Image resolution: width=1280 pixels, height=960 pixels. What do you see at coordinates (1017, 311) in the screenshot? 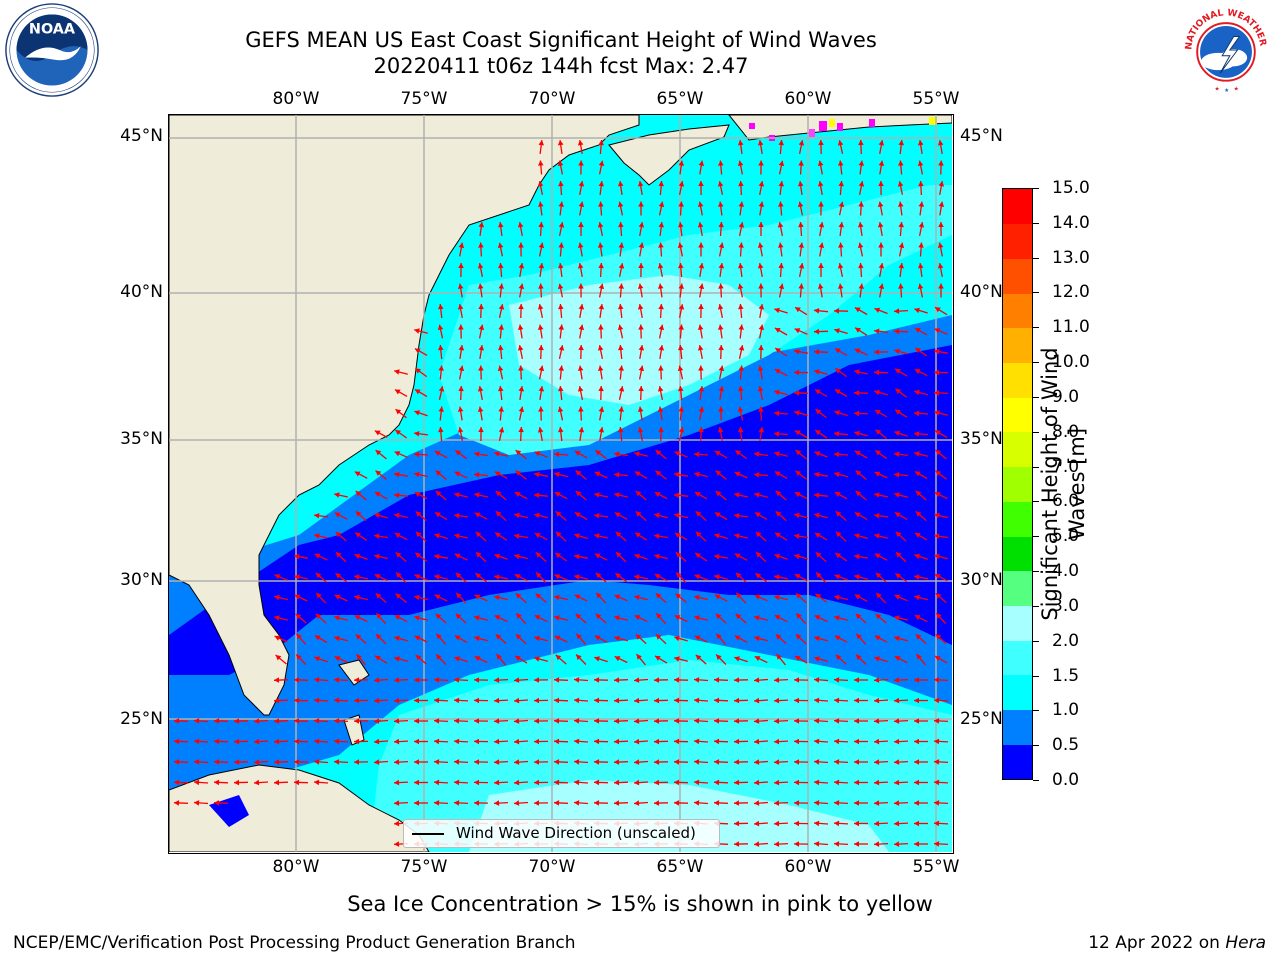
I see `colorbar-segment` at bounding box center [1017, 311].